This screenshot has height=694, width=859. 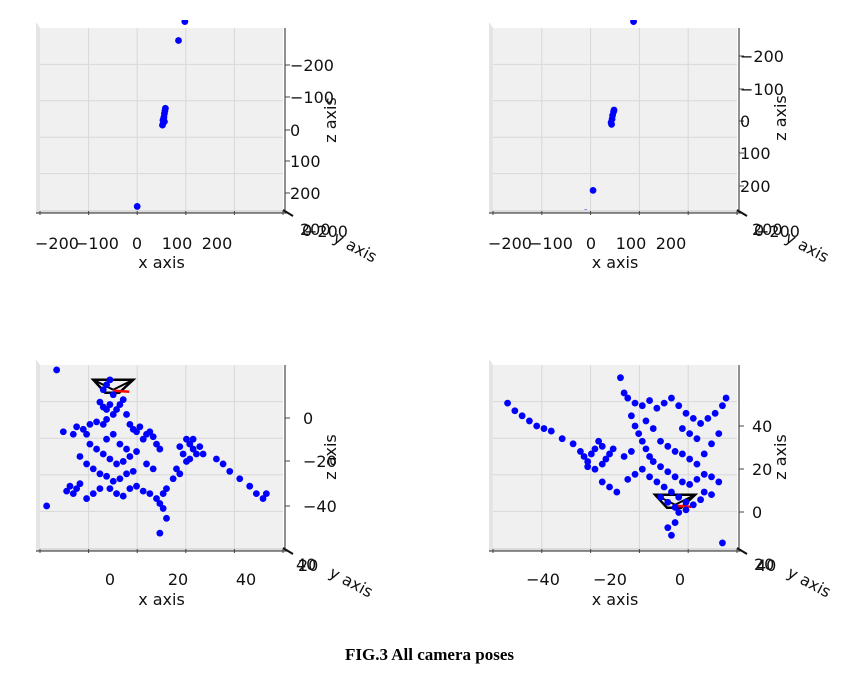 What do you see at coordinates (766, 565) in the screenshot?
I see `y-tick-label: 40` at bounding box center [766, 565].